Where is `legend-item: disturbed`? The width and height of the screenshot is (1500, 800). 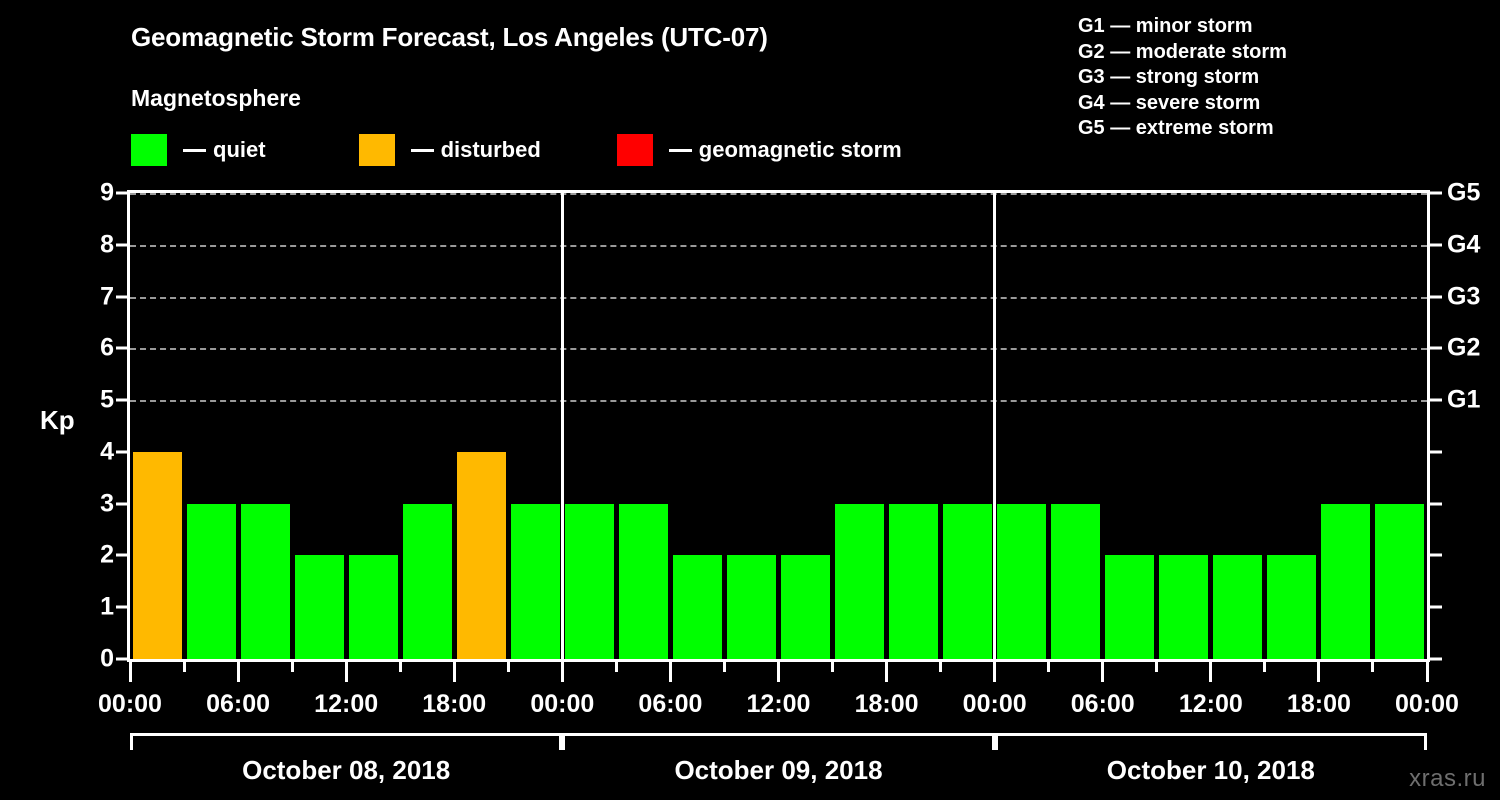
legend-item: disturbed is located at coordinates (449, 150).